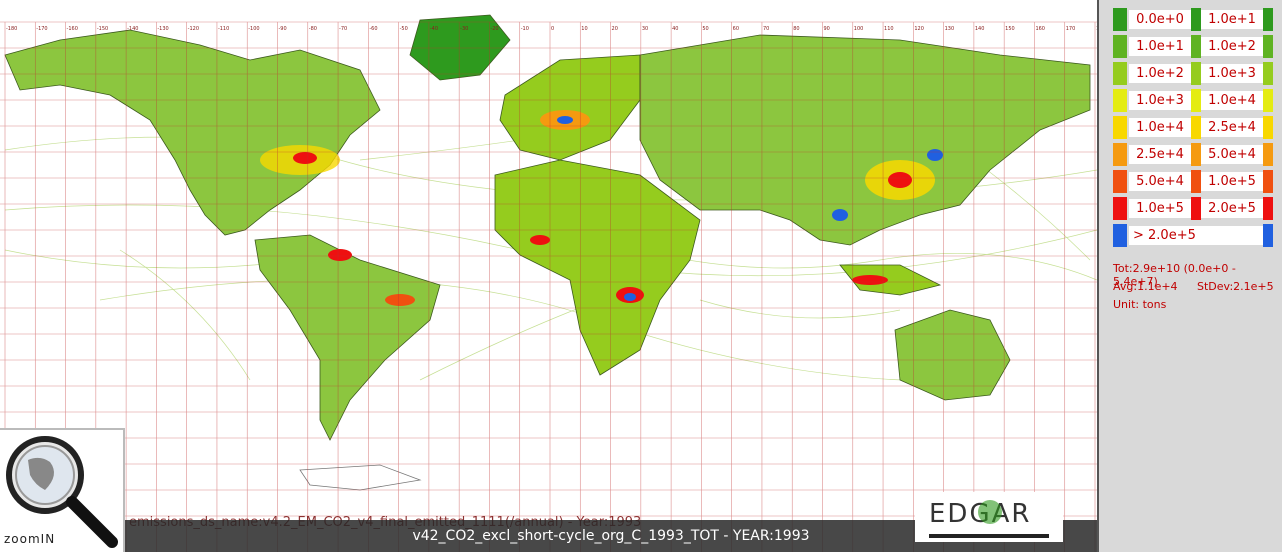  I want to click on legend-row: 1.0e+5 2.0e+5, so click(1193, 208).